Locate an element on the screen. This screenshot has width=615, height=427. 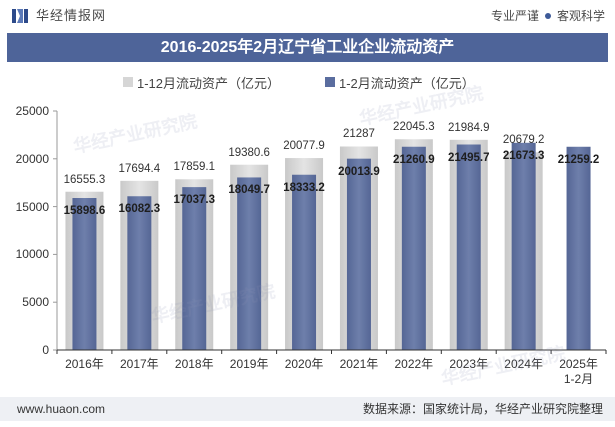
value-label-jan-feb-2023: 21495.7 is located at coordinates (468, 157).